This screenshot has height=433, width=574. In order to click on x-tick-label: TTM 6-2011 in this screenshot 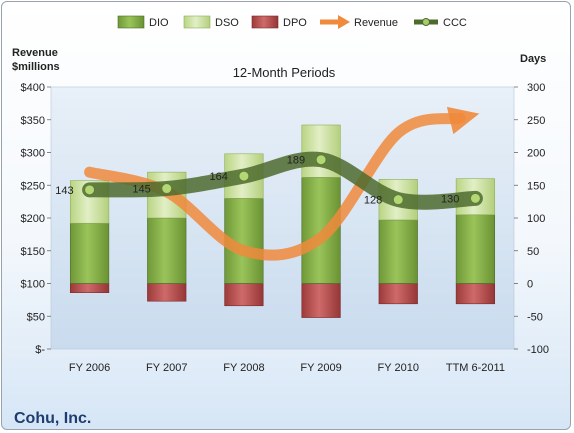, I will do `click(475, 368)`.